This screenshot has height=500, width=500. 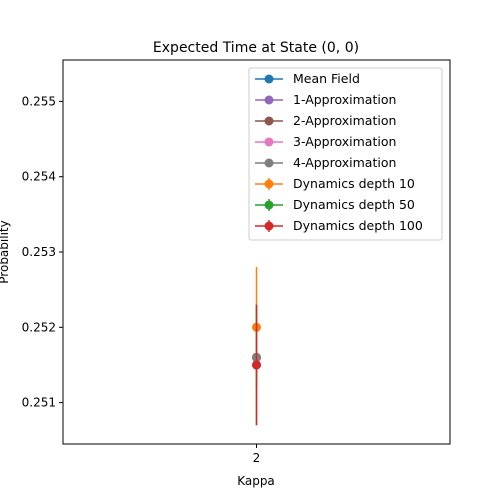 I want to click on plot-layer, so click(x=256, y=346).